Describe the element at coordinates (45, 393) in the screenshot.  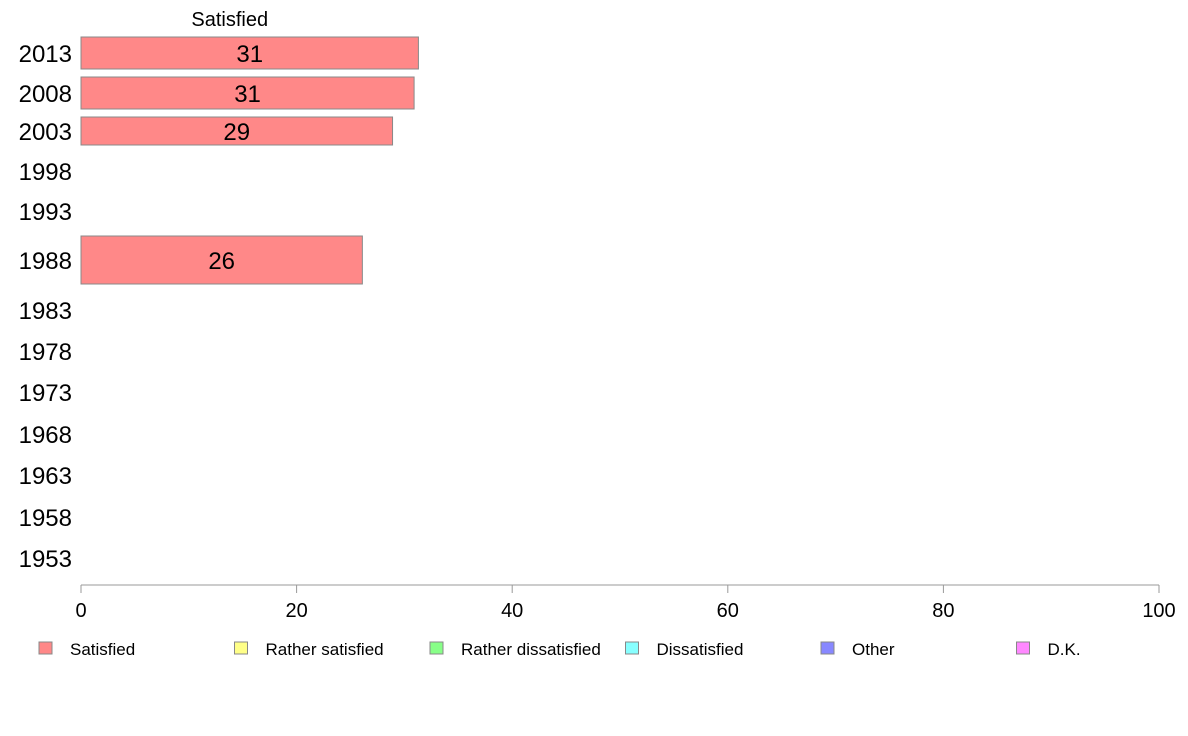
I see `row-label-1973: 1973` at that location.